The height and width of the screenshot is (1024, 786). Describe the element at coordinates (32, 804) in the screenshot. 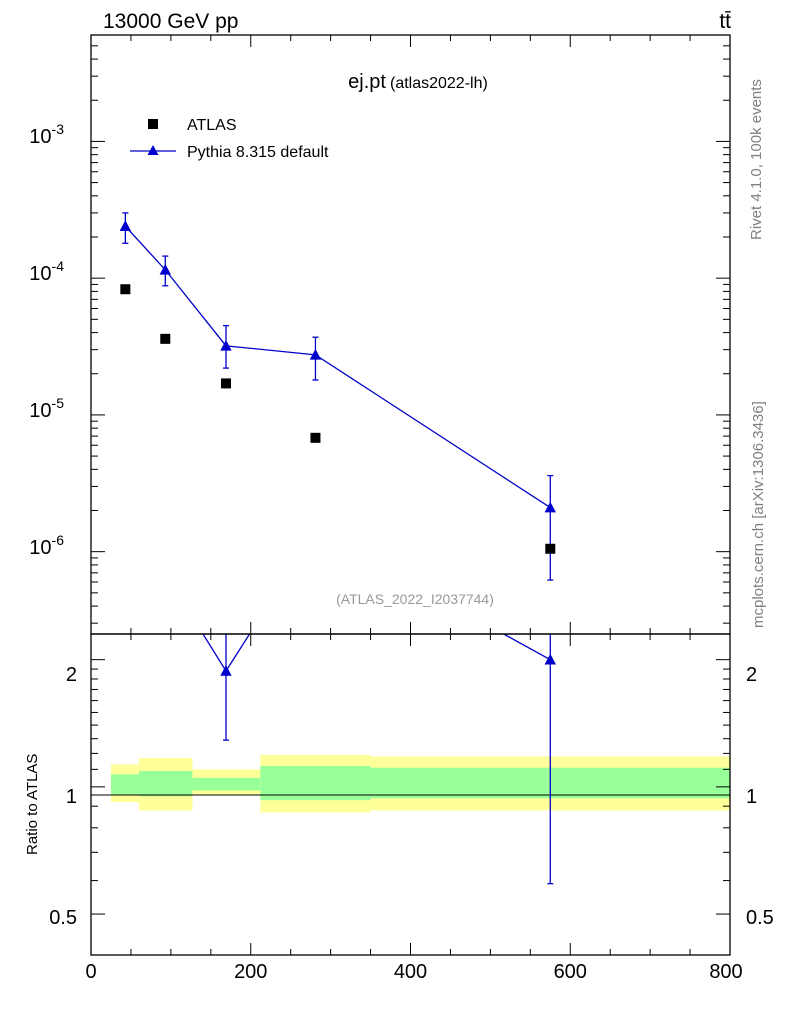

I see `ratio-y-axis-label: Ratio to ATLAS` at that location.